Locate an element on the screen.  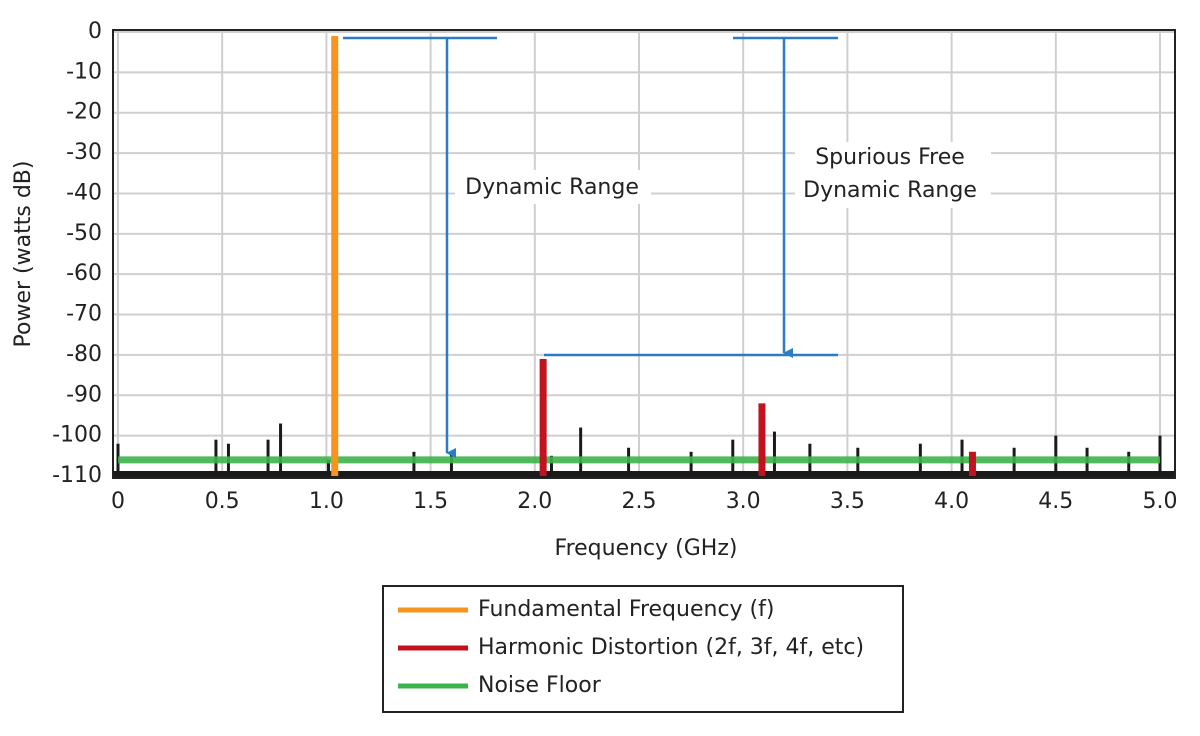
annotation: Spurious Free is located at coordinates (890, 157).